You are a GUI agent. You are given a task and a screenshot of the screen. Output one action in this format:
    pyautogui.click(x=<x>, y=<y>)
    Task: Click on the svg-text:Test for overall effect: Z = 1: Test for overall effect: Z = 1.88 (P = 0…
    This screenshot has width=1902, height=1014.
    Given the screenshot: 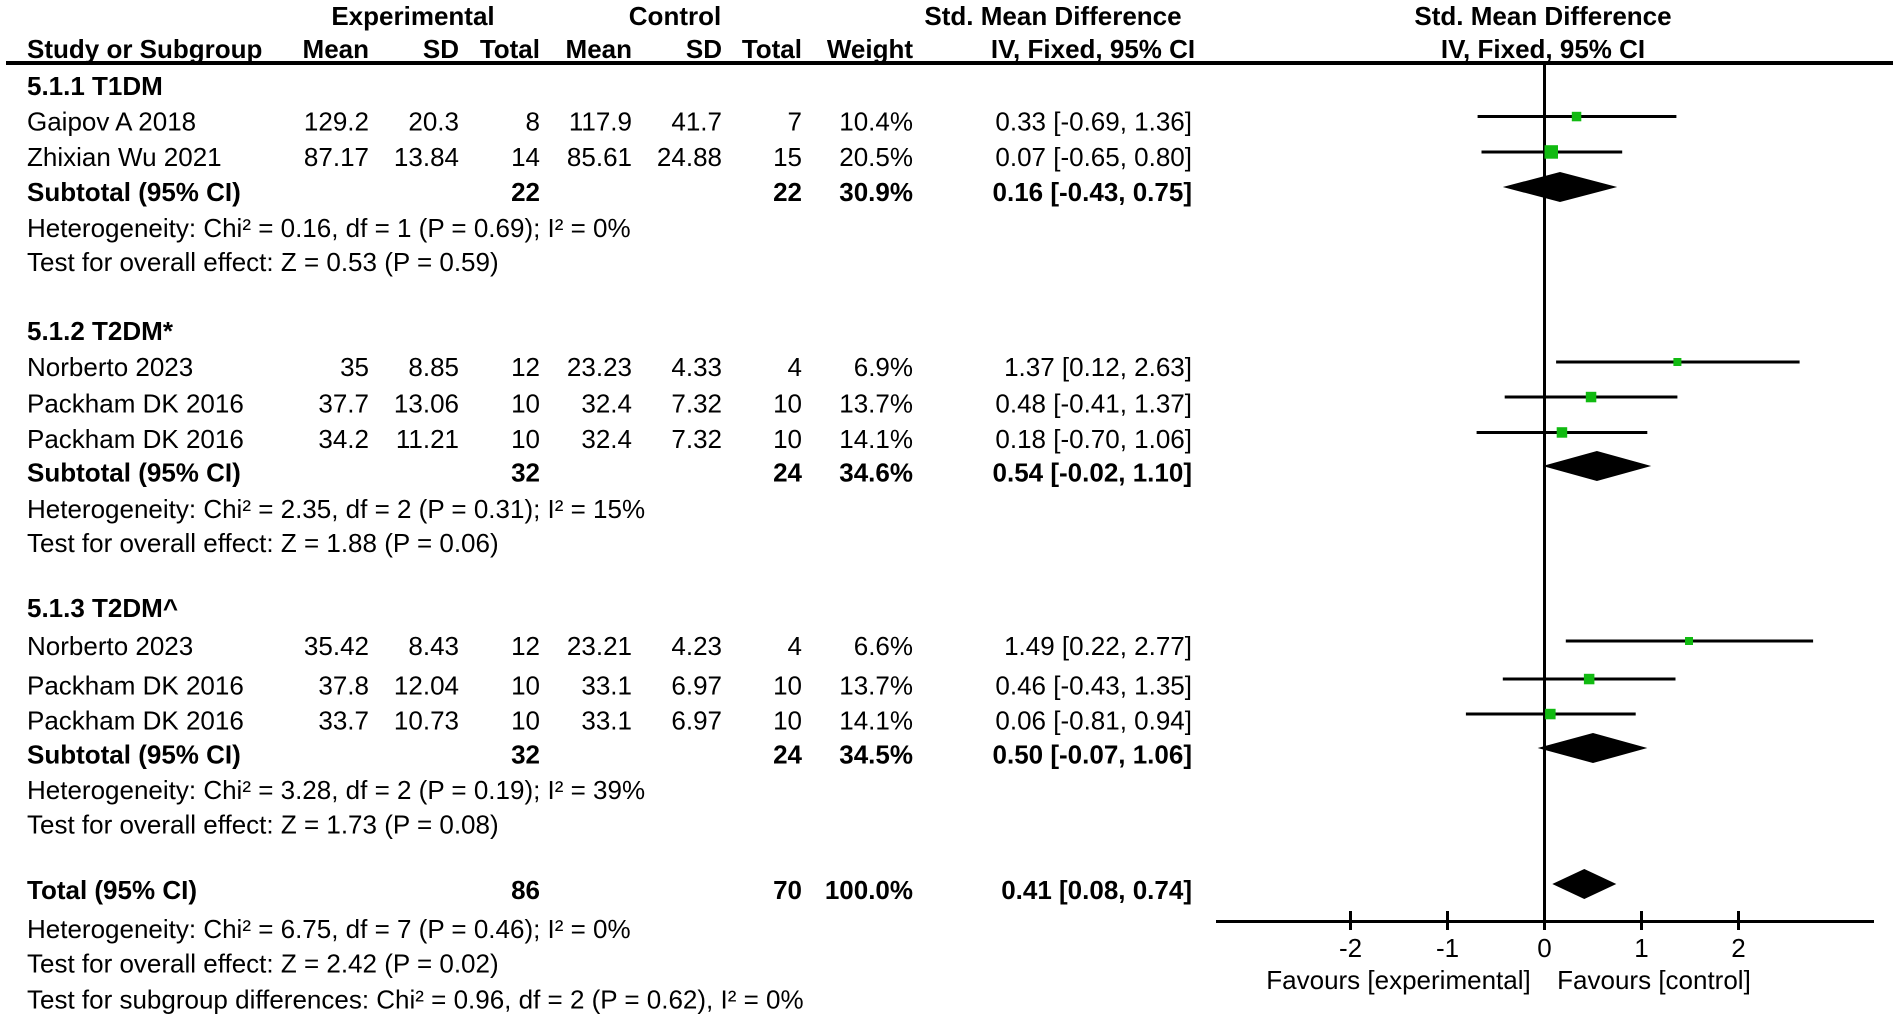 What is the action you would take?
    pyautogui.click(x=263, y=543)
    